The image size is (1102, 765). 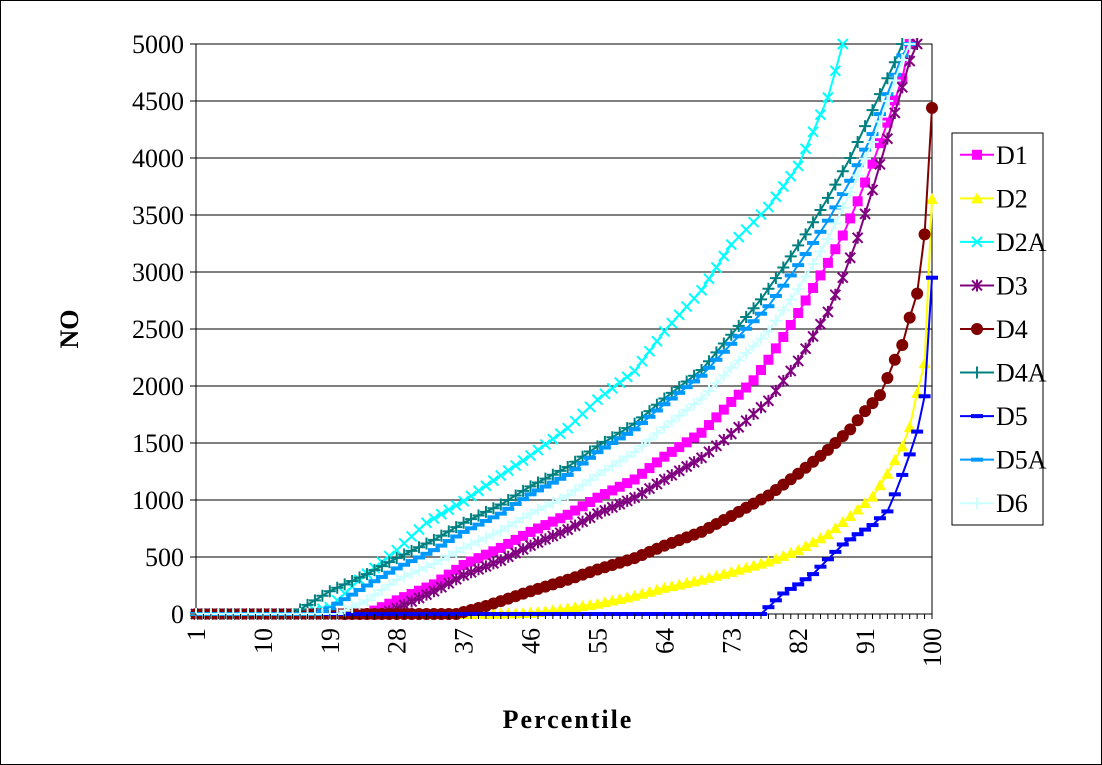 What do you see at coordinates (994, 155) in the screenshot?
I see `legend-item: D1` at bounding box center [994, 155].